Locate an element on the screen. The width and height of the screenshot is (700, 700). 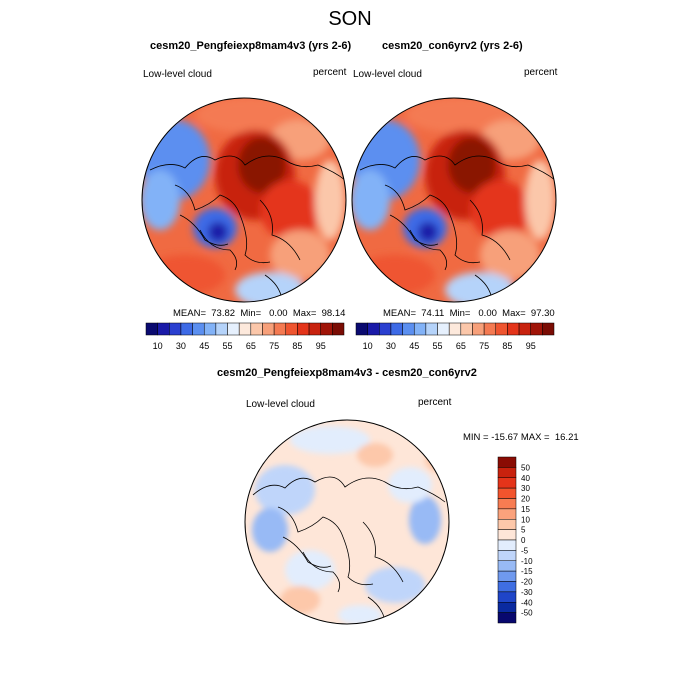
panel-1-colorbar-tick-label: 55 is located at coordinates (228, 346).